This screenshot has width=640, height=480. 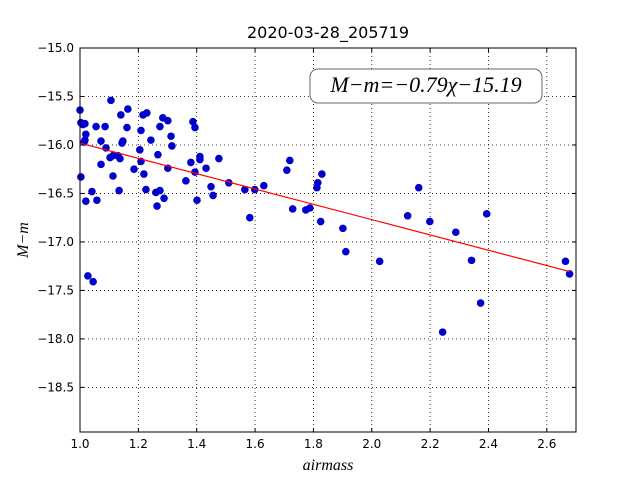 What do you see at coordinates (55, 242) in the screenshot?
I see `y-tick-label: −17.0` at bounding box center [55, 242].